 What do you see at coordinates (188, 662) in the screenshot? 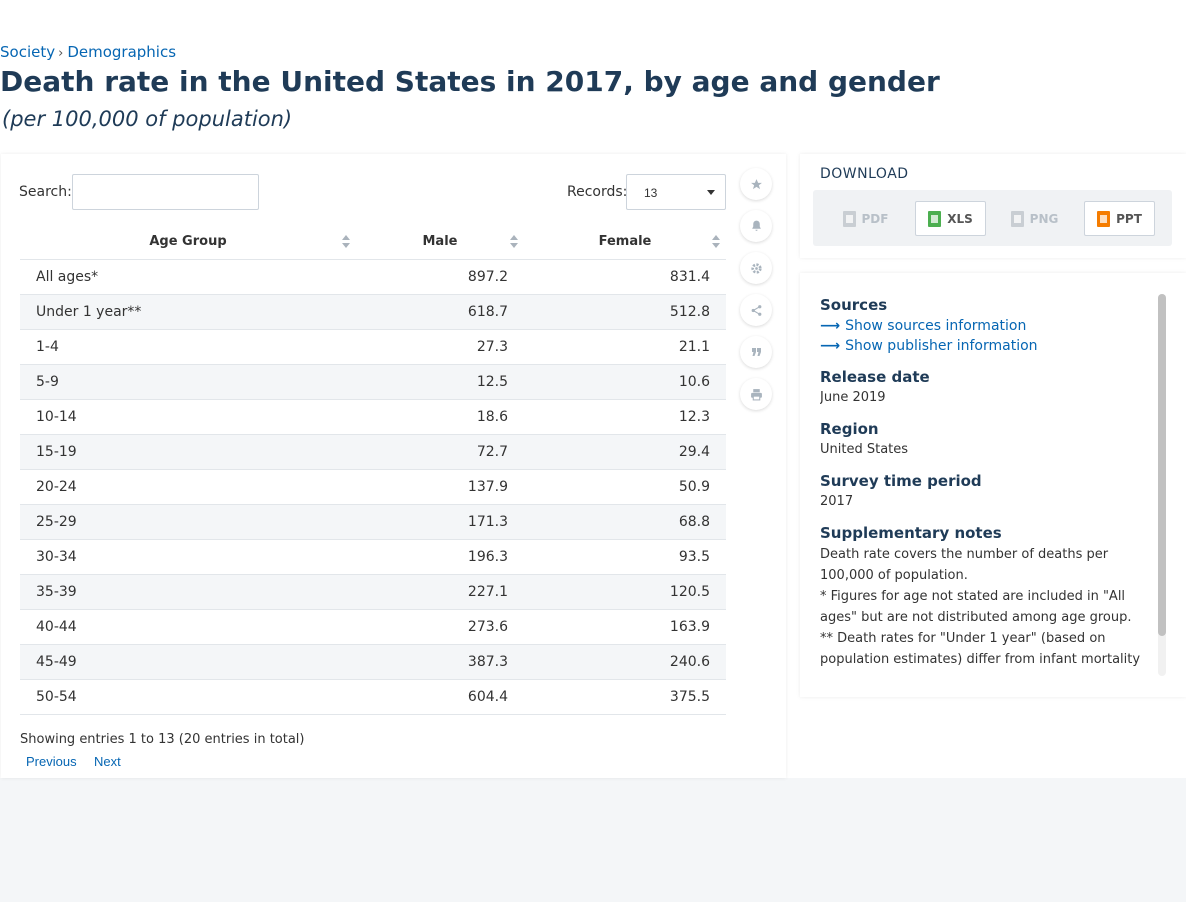
I see `cell-age-group: 45-49` at bounding box center [188, 662].